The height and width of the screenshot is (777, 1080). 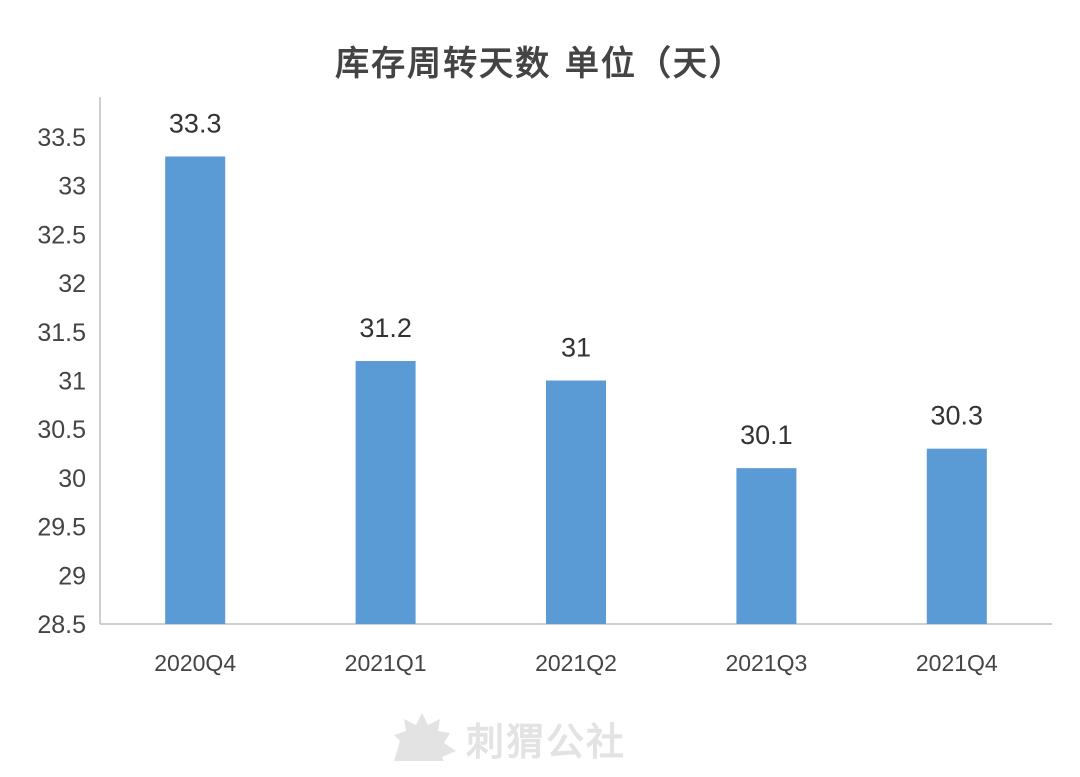 I want to click on y-tick-label: 31, so click(x=72, y=382).